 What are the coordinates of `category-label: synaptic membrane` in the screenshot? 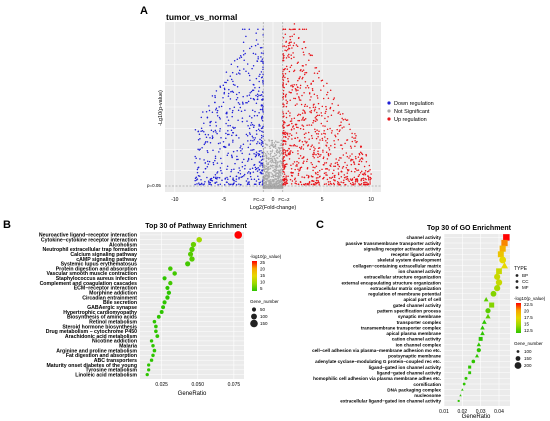 It's located at (420, 316).